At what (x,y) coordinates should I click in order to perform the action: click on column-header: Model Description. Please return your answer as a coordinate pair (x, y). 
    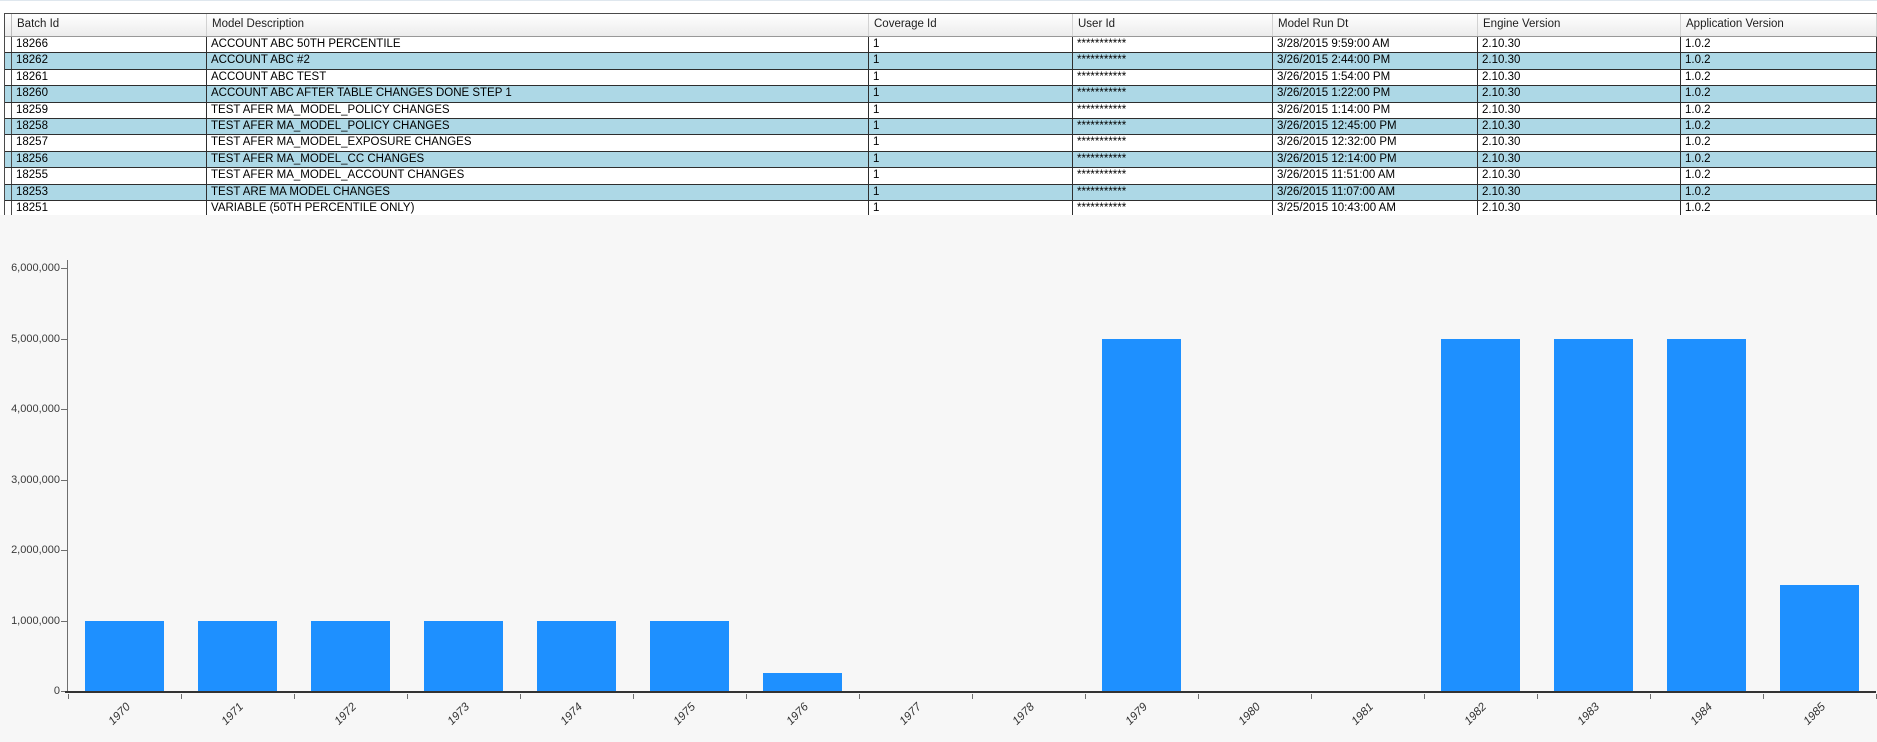
    Looking at the image, I should click on (538, 25).